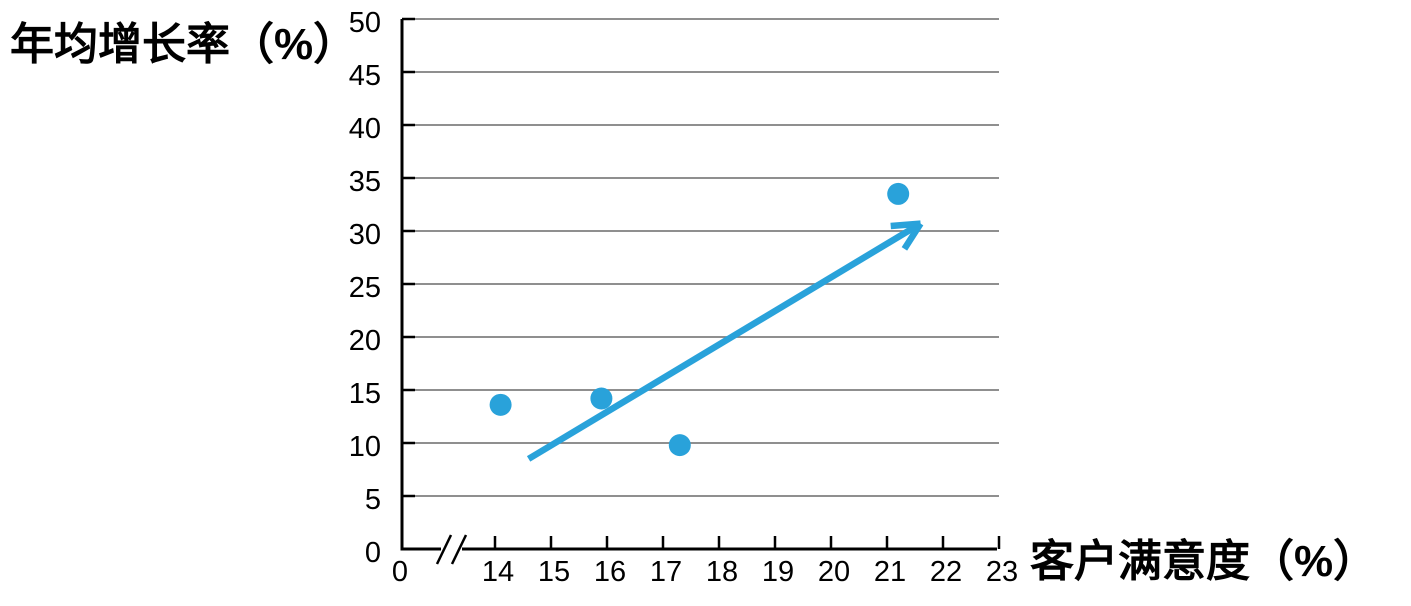 This screenshot has height=606, width=1411. Describe the element at coordinates (722, 572) in the screenshot. I see `x-tick-label: 18` at that location.